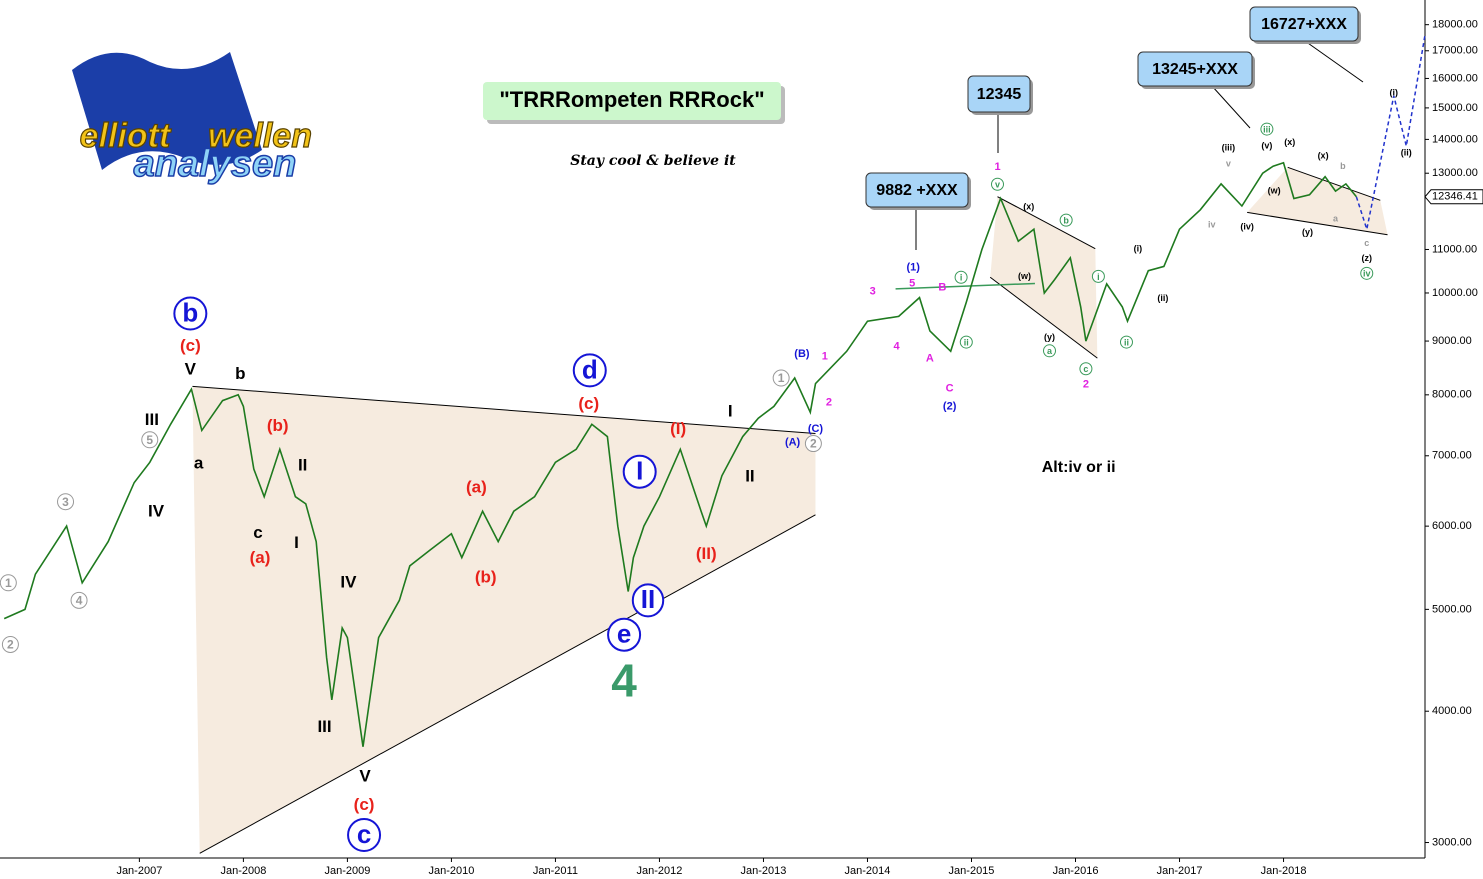  Describe the element at coordinates (278, 425) in the screenshot. I see `wave-label: (b)` at that location.